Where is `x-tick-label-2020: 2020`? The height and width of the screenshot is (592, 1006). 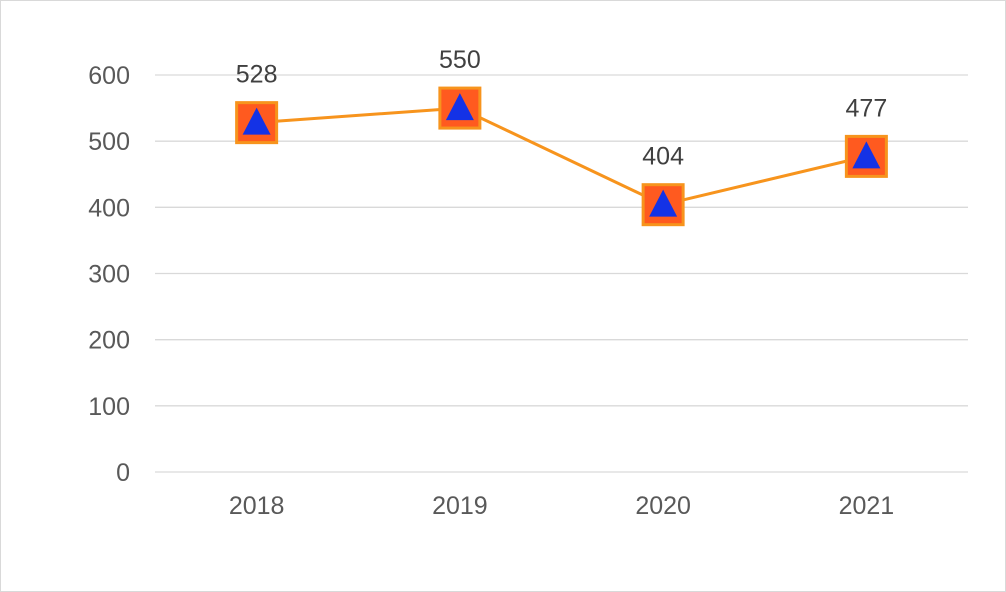
x-tick-label-2020: 2020 is located at coordinates (663, 506).